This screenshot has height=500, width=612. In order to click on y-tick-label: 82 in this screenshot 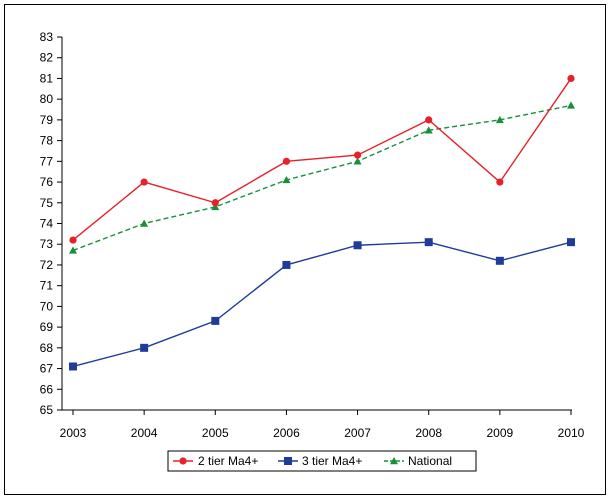, I will do `click(47, 58)`.